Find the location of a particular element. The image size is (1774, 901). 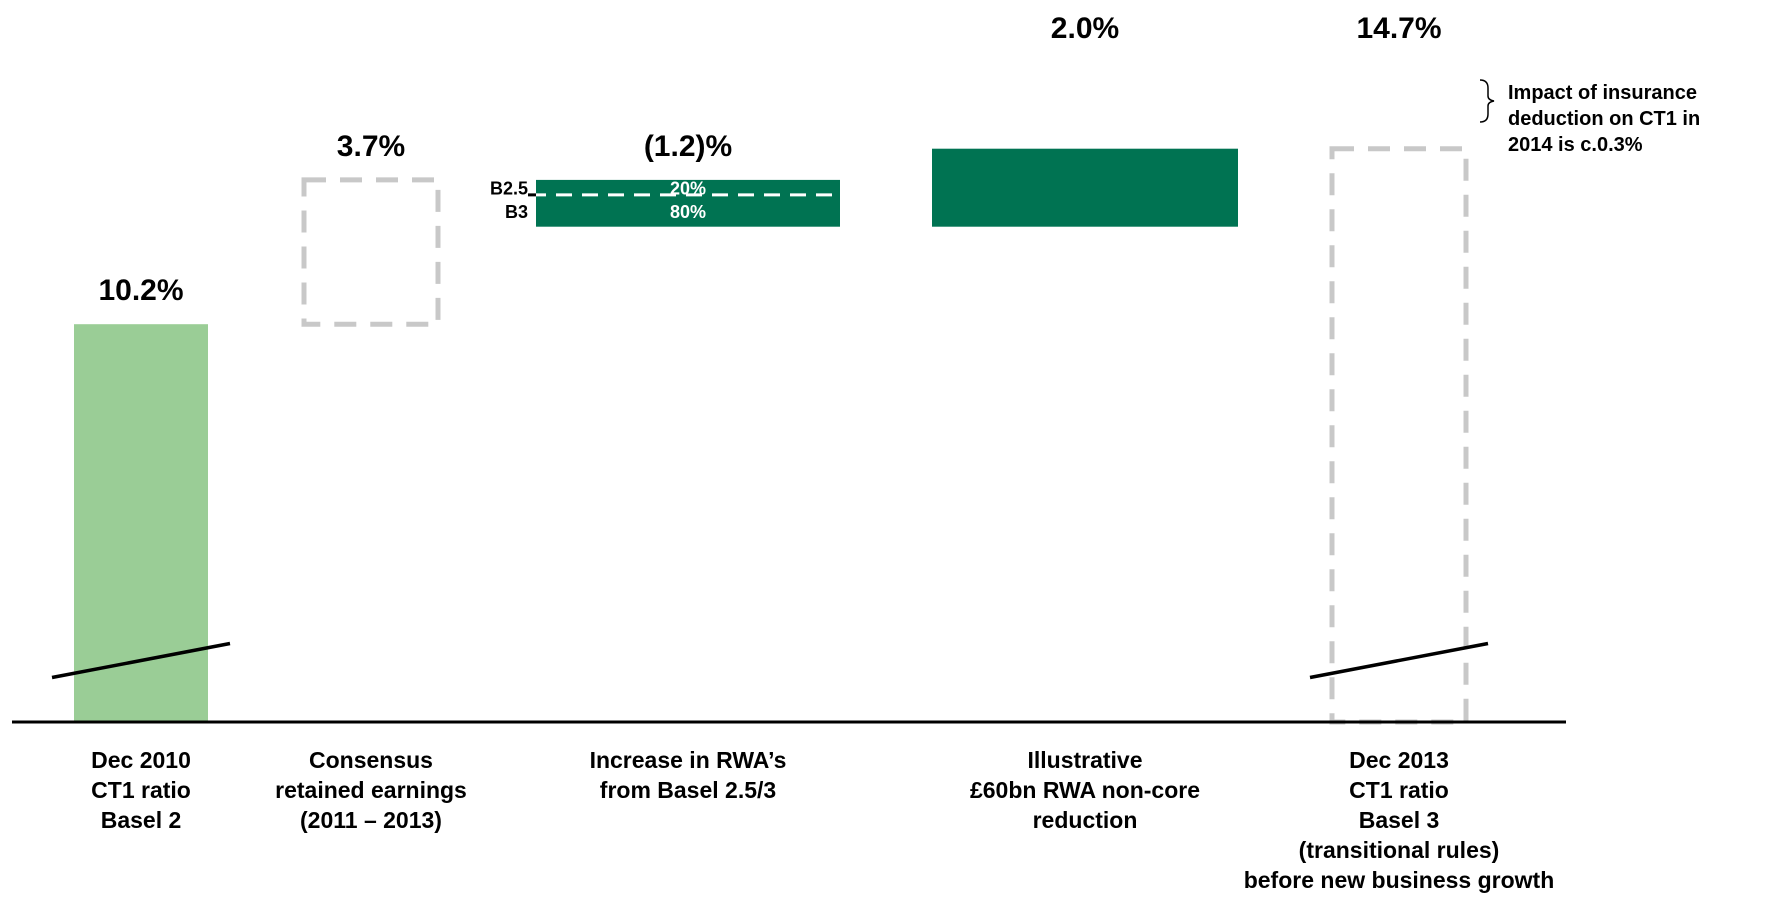

value-label-noncore: 2.0% is located at coordinates (1085, 28).